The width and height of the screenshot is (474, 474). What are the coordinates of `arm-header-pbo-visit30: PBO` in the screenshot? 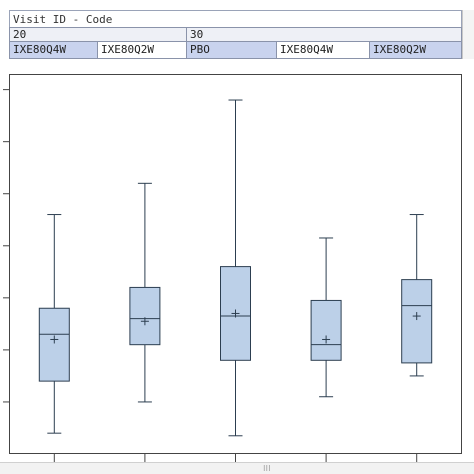 It's located at (231, 50).